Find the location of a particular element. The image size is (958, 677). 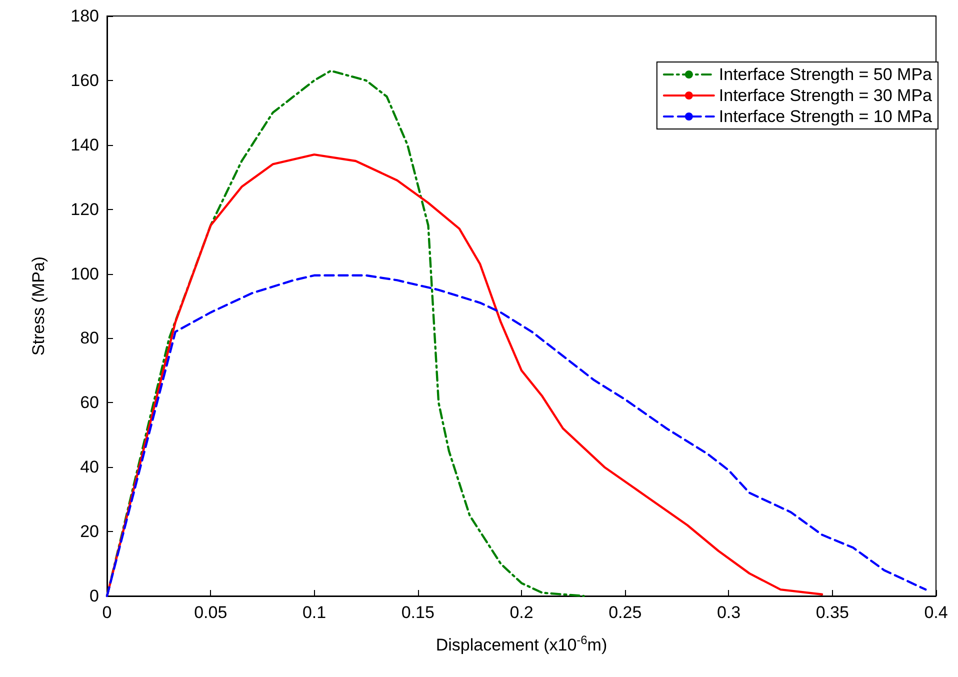

y-tick-label: 160 is located at coordinates (84, 80).